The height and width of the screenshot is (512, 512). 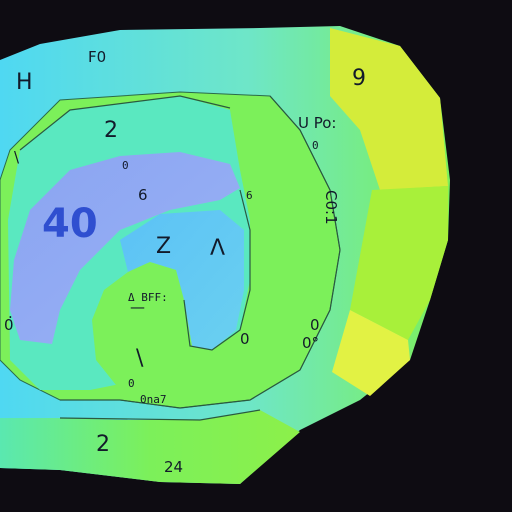 I want to click on label-center-dash: —, so click(x=137, y=307).